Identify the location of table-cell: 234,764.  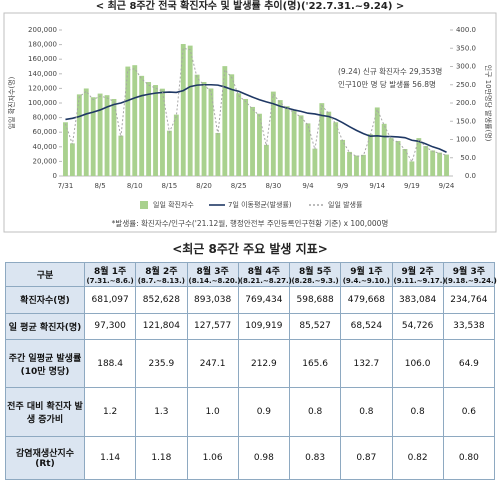
(469, 300).